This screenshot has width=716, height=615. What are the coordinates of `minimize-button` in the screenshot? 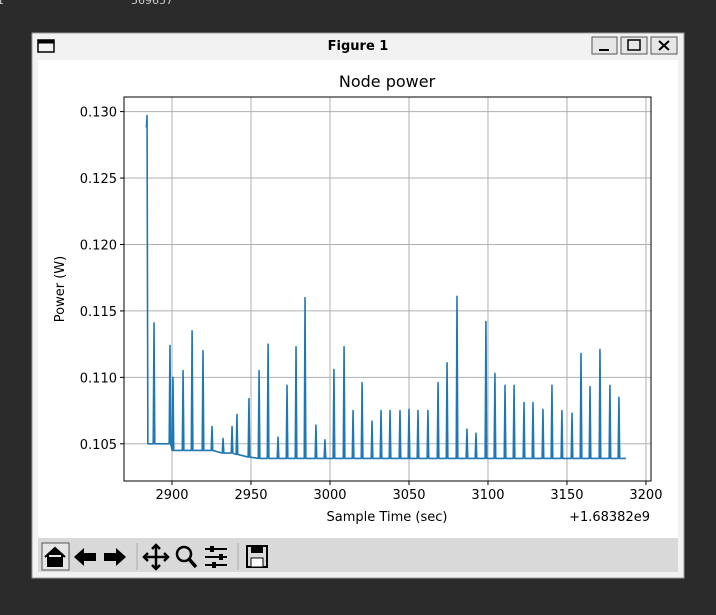 It's located at (604, 45).